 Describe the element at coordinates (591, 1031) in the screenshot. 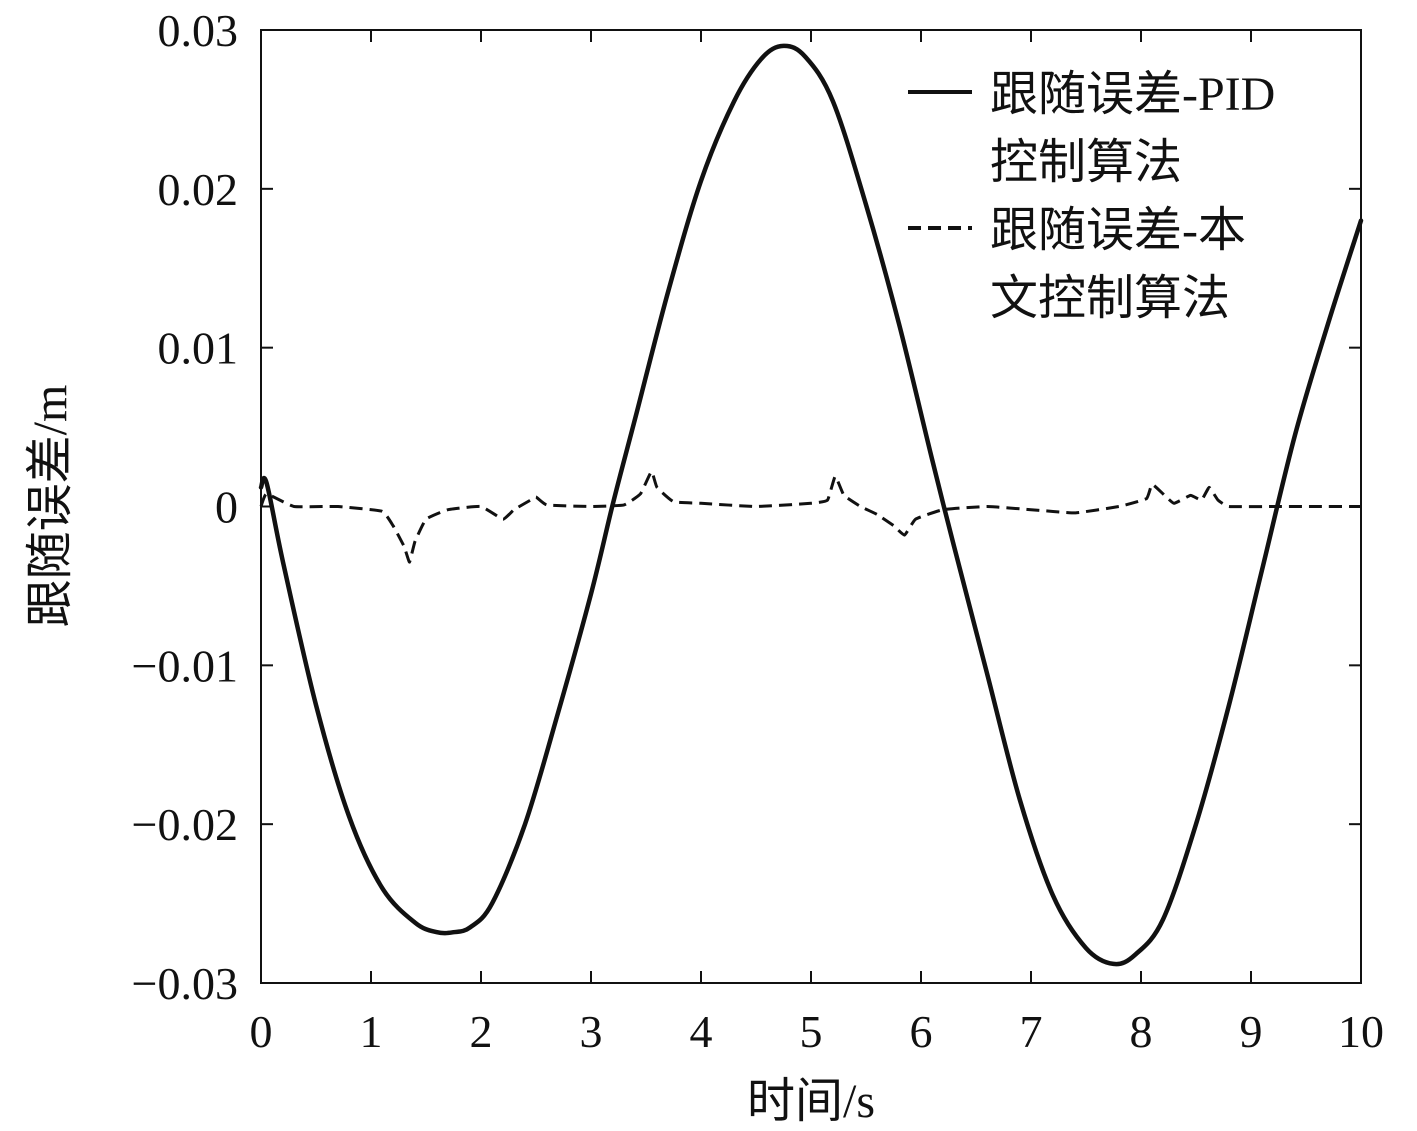

I see `x-tick-label: 3` at that location.